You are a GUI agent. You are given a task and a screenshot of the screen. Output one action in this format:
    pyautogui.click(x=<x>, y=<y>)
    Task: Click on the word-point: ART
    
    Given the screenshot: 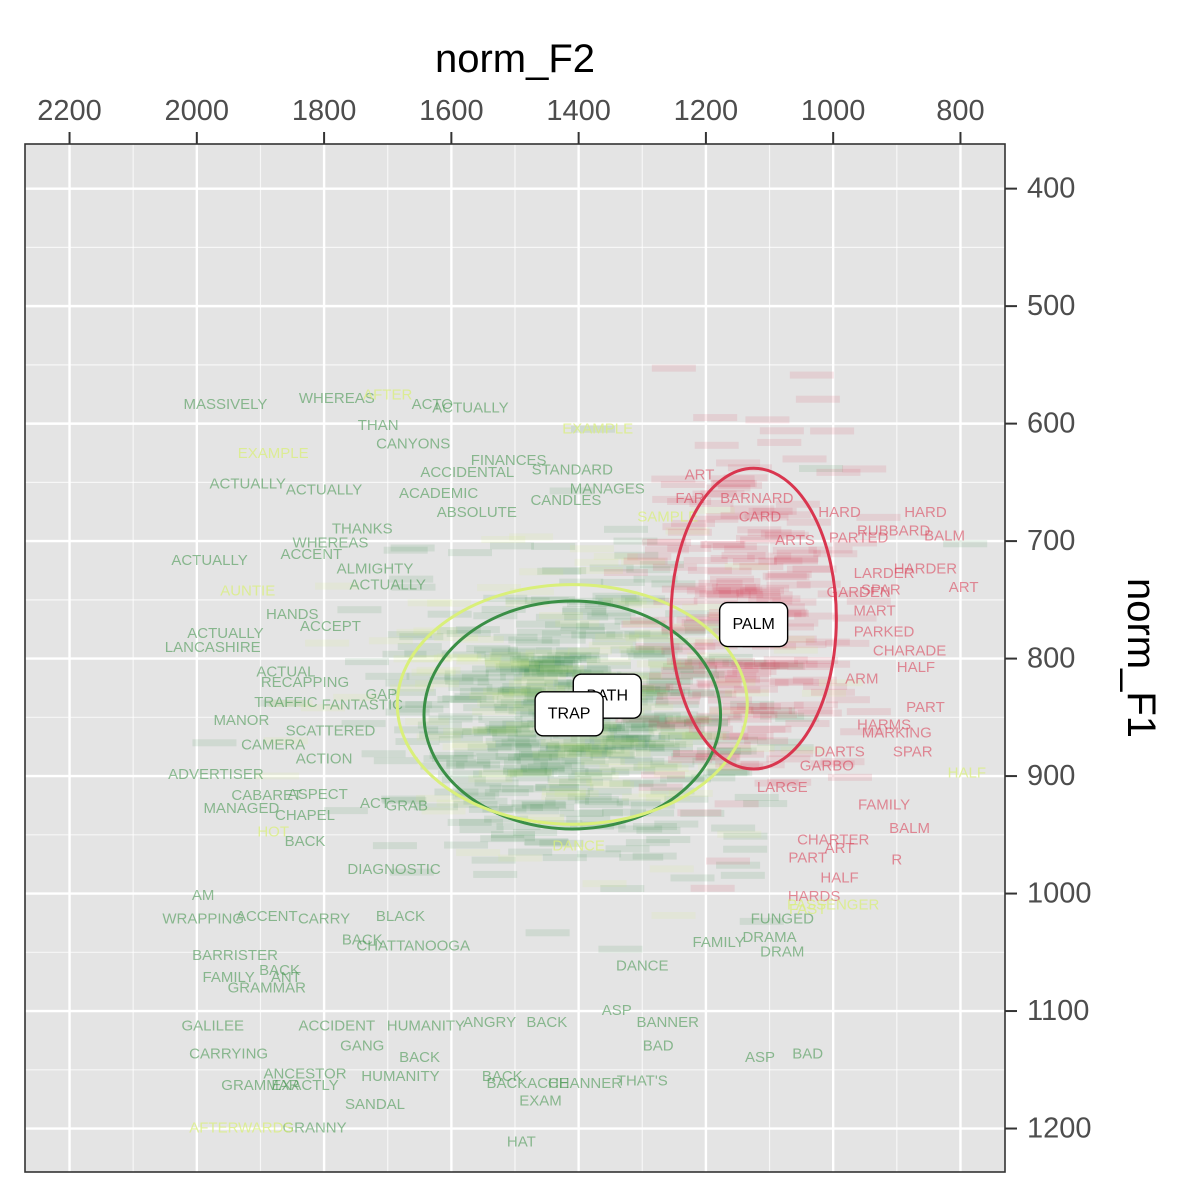 What is the action you would take?
    pyautogui.click(x=840, y=848)
    